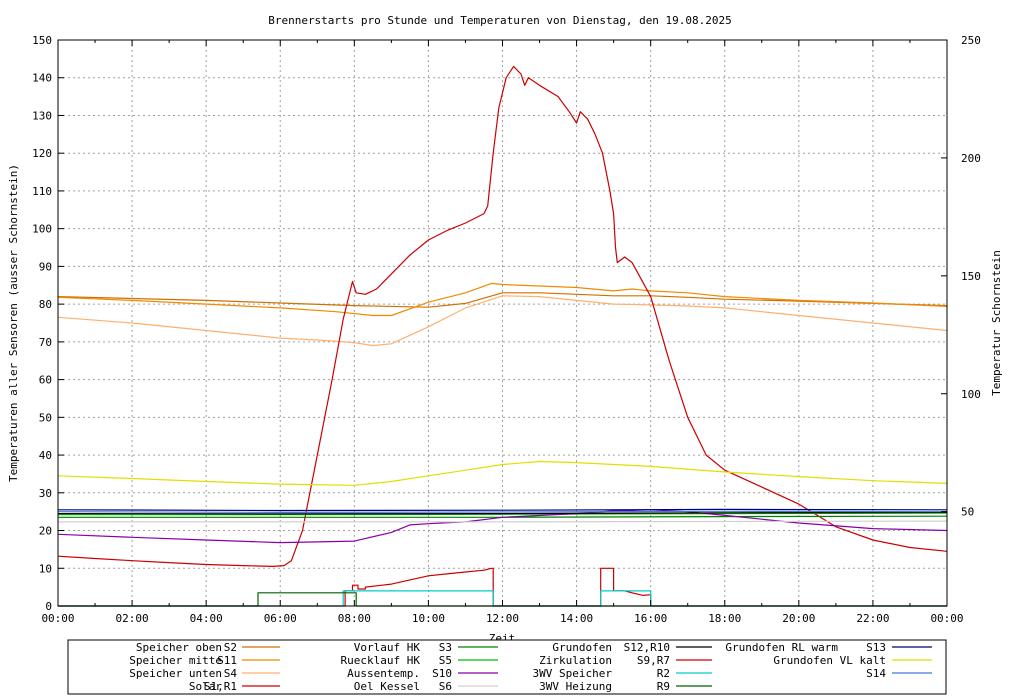 The width and height of the screenshot is (1024, 700). Describe the element at coordinates (205, 686) in the screenshot. I see `legend-solar-name: Solar` at that location.